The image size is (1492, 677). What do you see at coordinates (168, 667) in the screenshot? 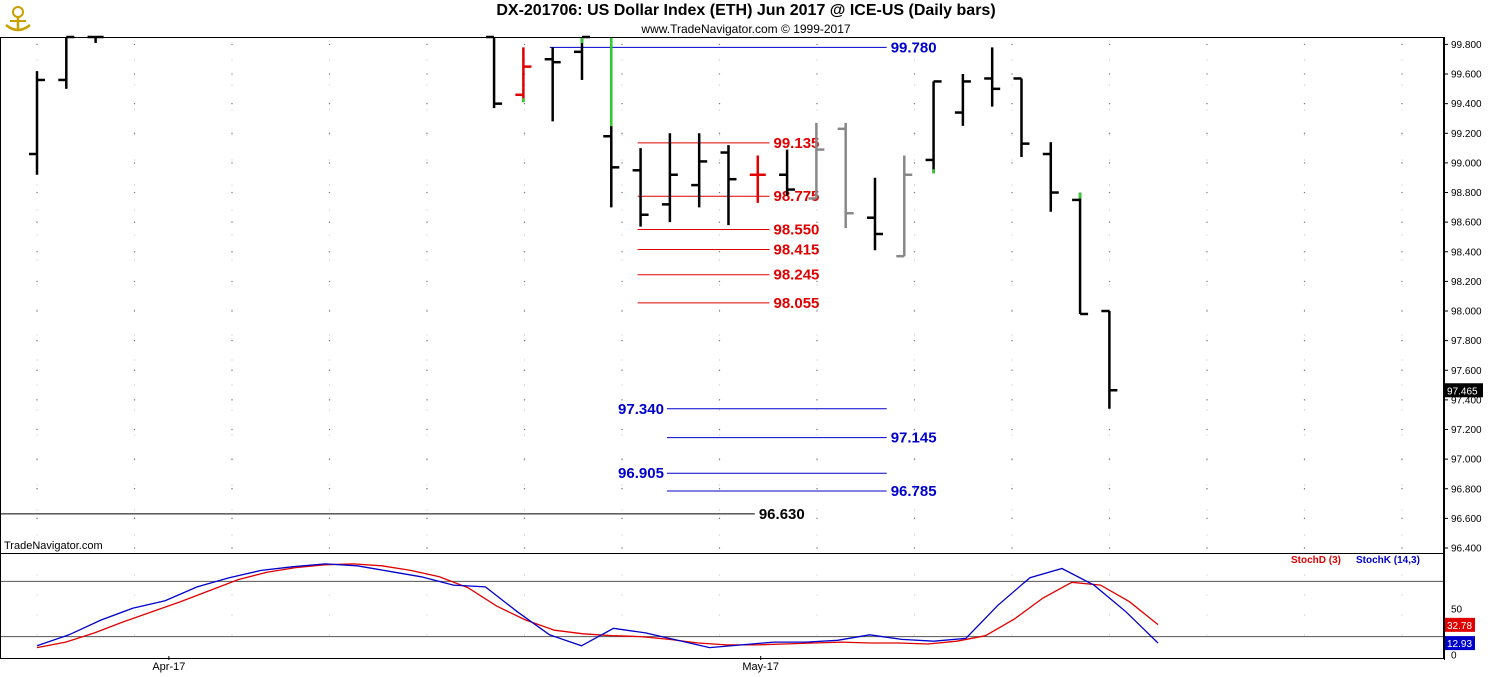
I see `x-axis-label: Apr-17` at bounding box center [168, 667].